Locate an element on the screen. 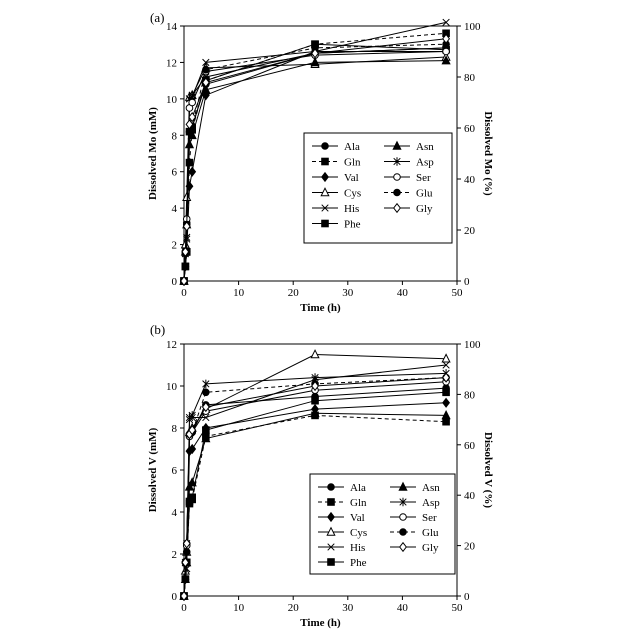 The width and height of the screenshot is (640, 640). y-right-axis-title: Dissolved V (%) is located at coordinates (488, 470).